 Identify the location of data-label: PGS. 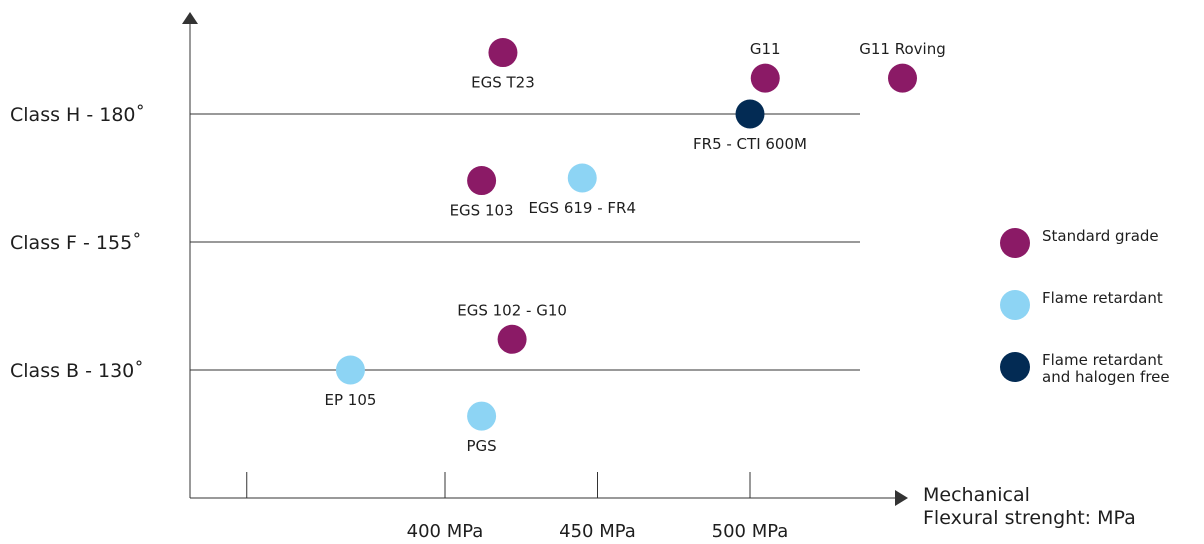
(481, 446).